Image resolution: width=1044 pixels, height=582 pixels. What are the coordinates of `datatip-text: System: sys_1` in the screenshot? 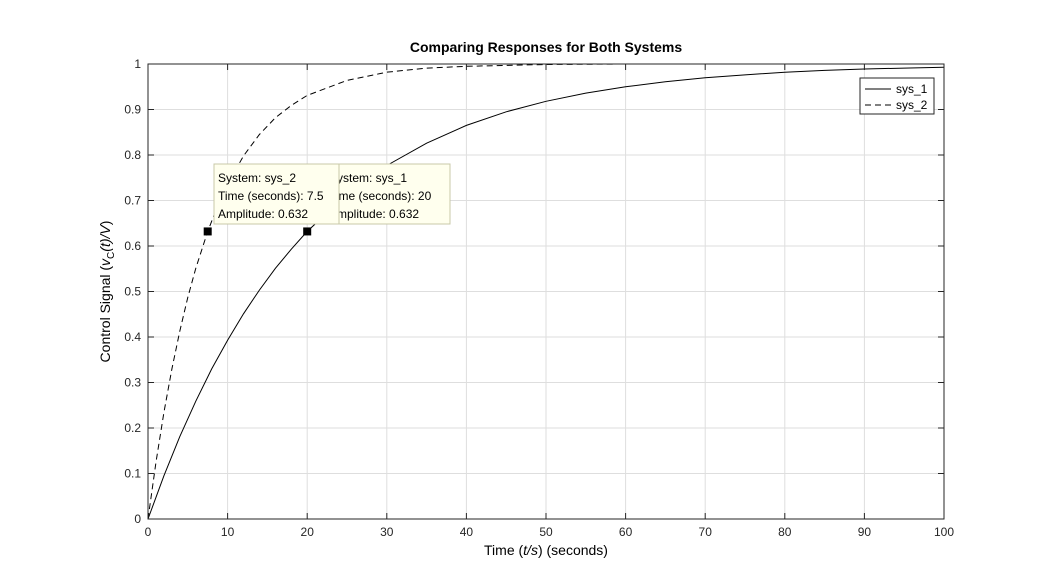 It's located at (368, 178).